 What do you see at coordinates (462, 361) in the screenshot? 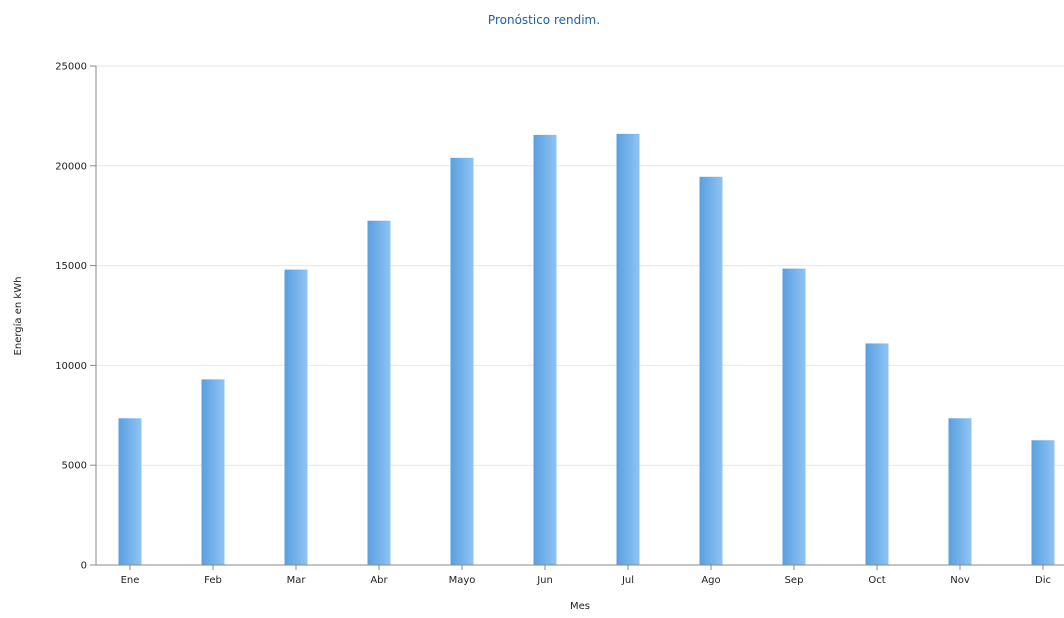
I see `bar-mayo` at bounding box center [462, 361].